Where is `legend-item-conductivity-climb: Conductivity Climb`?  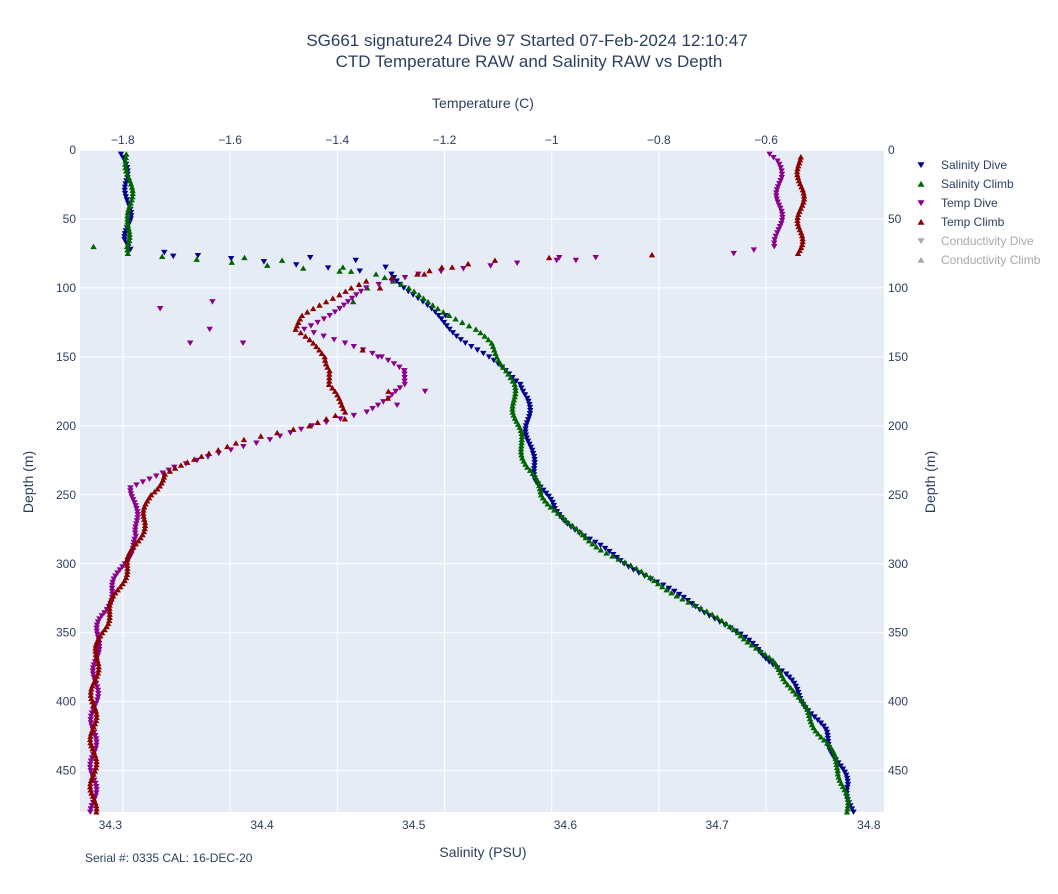 legend-item-conductivity-climb: Conductivity Climb is located at coordinates (979, 260).